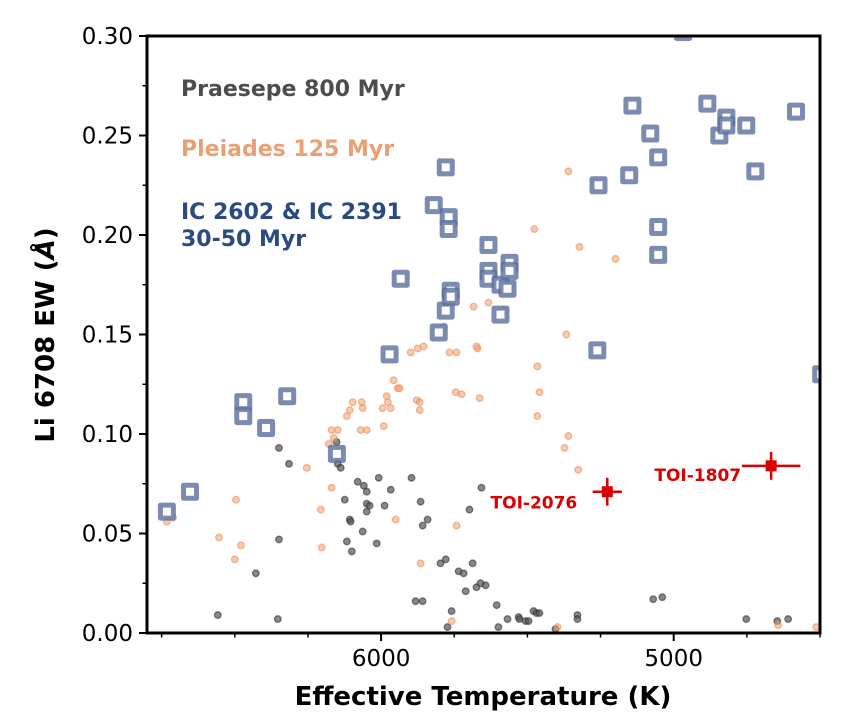 The width and height of the screenshot is (864, 720). Describe the element at coordinates (381, 659) in the screenshot. I see `x-tick-label: 6000` at that location.